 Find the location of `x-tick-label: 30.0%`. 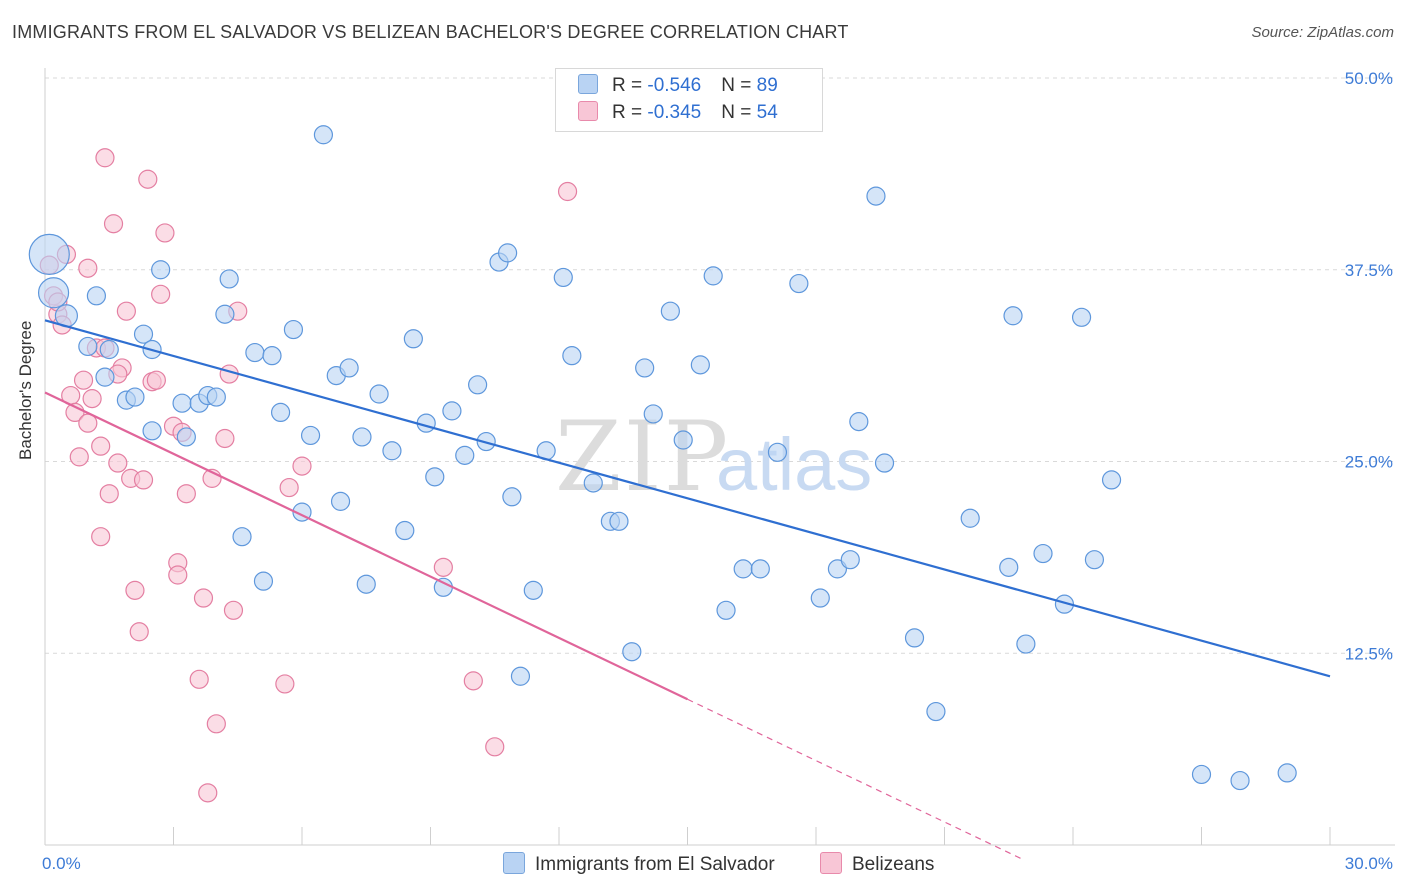

x-tick-label: 30.0% is located at coordinates (1369, 863).